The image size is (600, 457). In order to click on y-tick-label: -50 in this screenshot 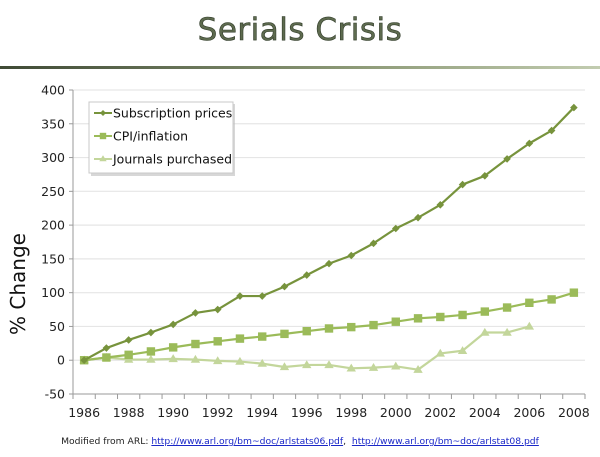, I will do `click(55, 394)`.